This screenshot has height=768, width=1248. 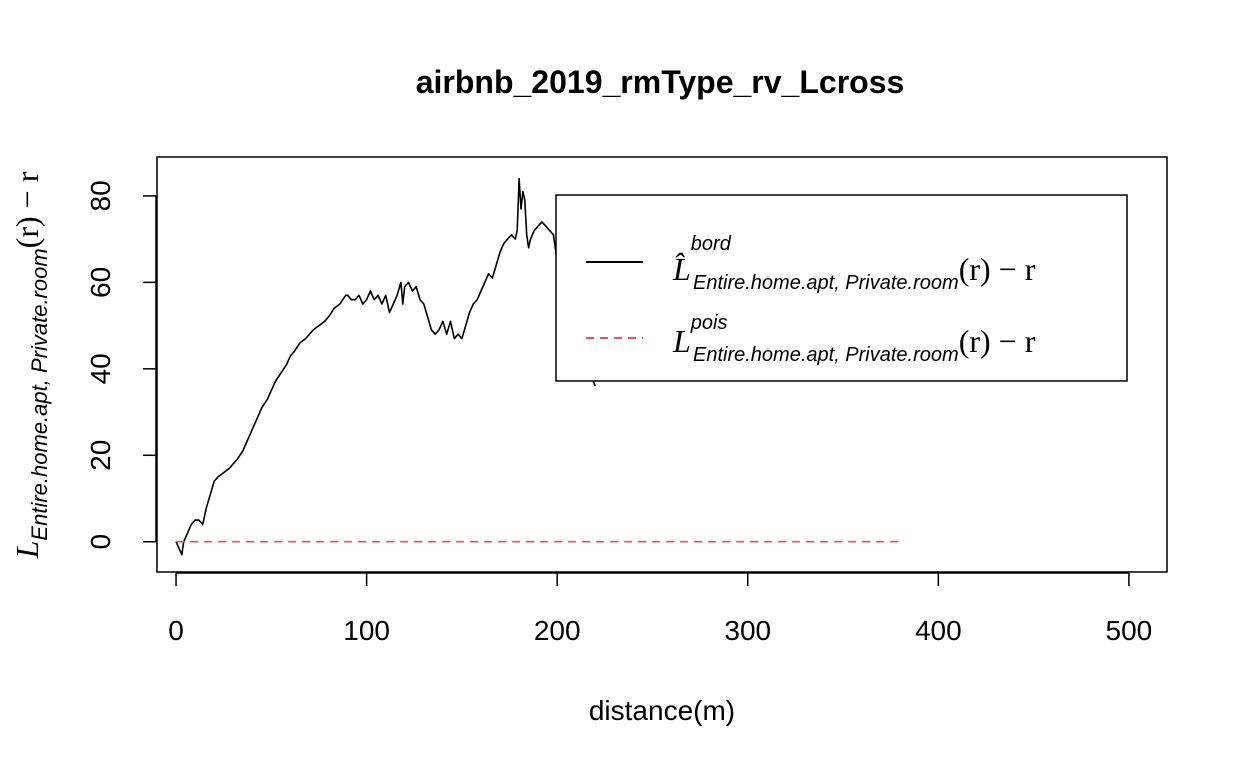 What do you see at coordinates (366, 630) in the screenshot?
I see `x-tick-label: 100` at bounding box center [366, 630].